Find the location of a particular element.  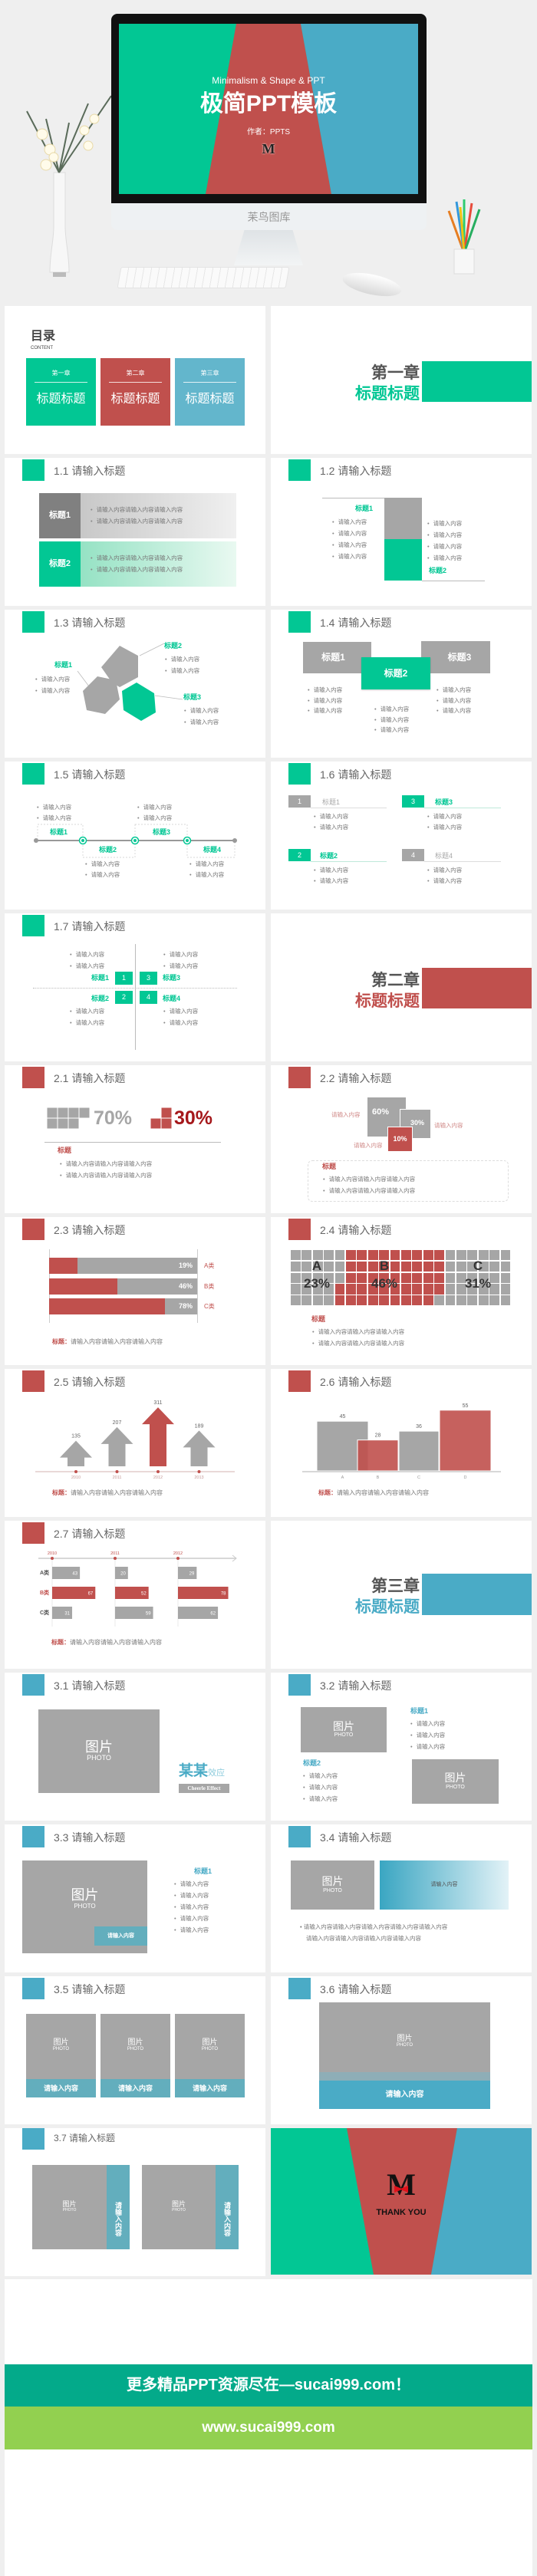

gradient-box: 请输入内容 is located at coordinates (444, 1885).